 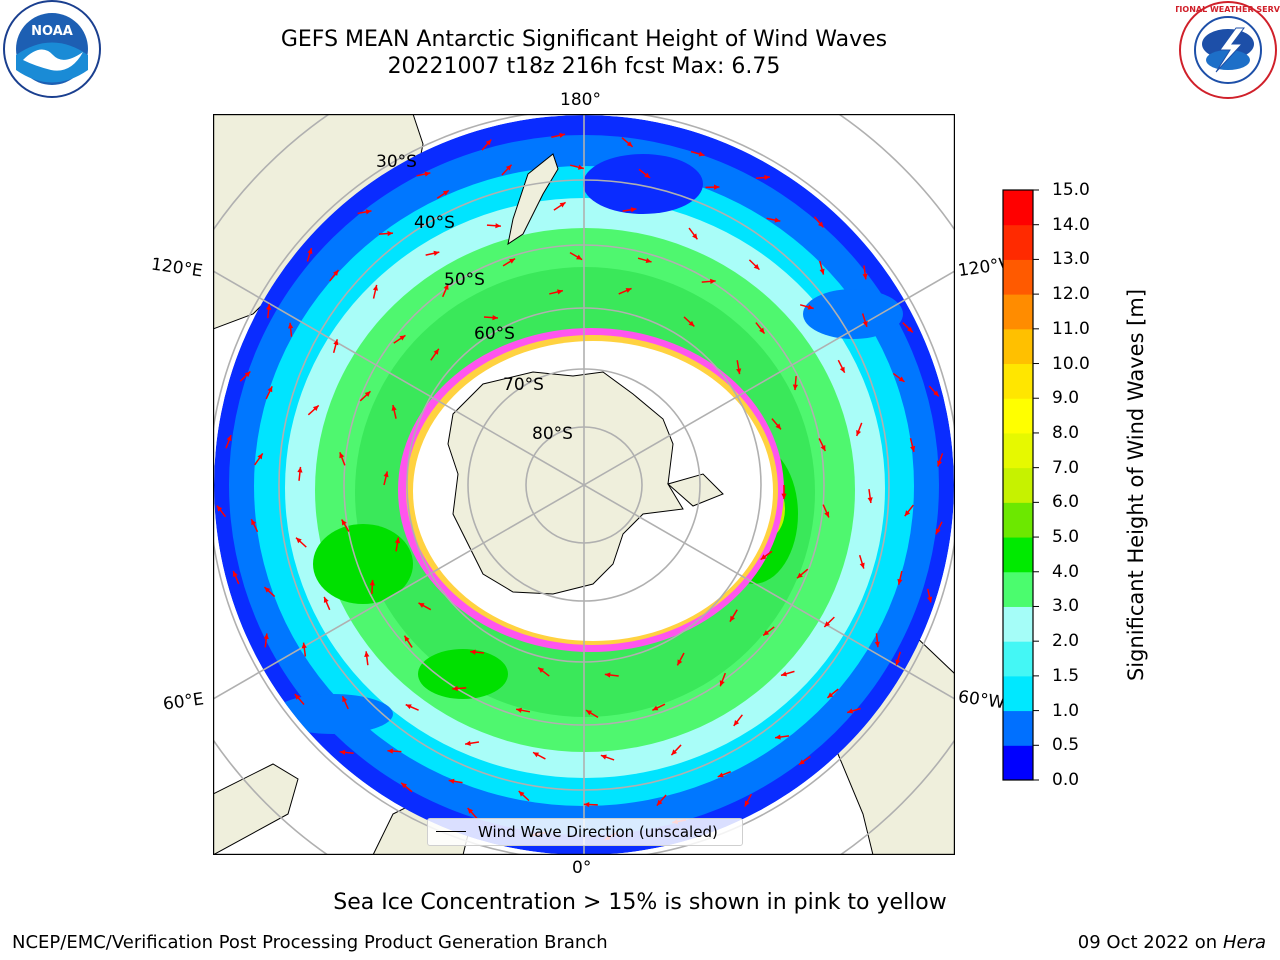 I want to click on colorbar-tick-label: 3.0, so click(x=1066, y=606).